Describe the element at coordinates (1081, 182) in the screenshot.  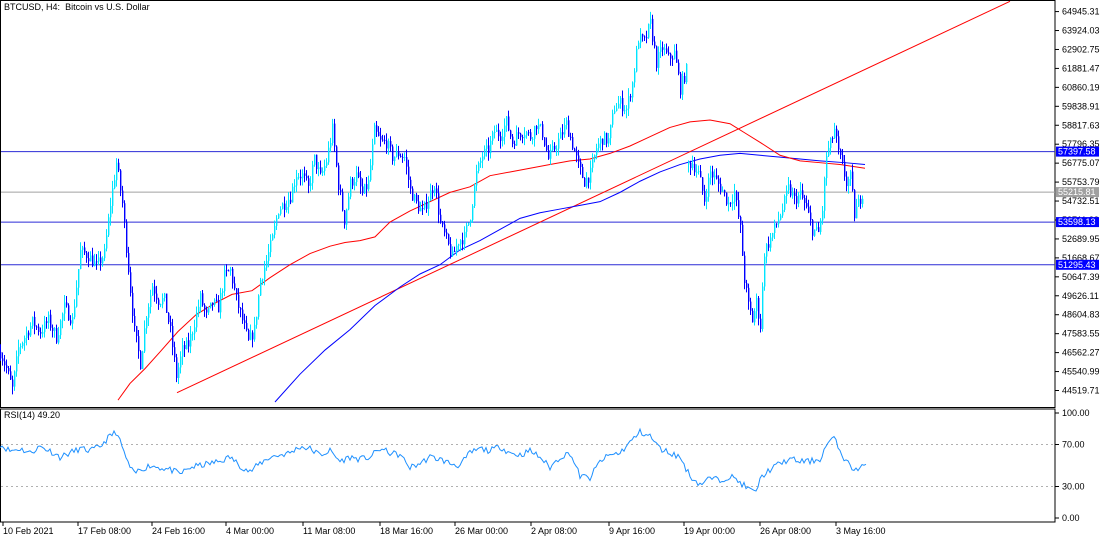
I see `y-tick-label: 55753.79` at that location.